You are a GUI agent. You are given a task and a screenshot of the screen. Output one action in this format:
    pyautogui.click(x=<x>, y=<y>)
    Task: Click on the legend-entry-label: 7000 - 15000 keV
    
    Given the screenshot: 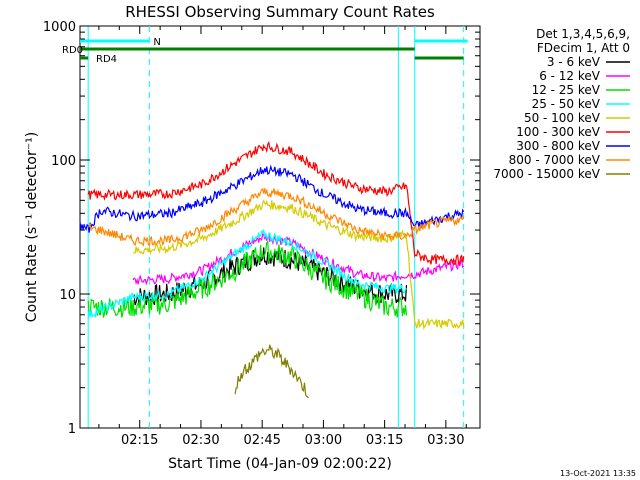 What is the action you would take?
    pyautogui.click(x=546, y=174)
    